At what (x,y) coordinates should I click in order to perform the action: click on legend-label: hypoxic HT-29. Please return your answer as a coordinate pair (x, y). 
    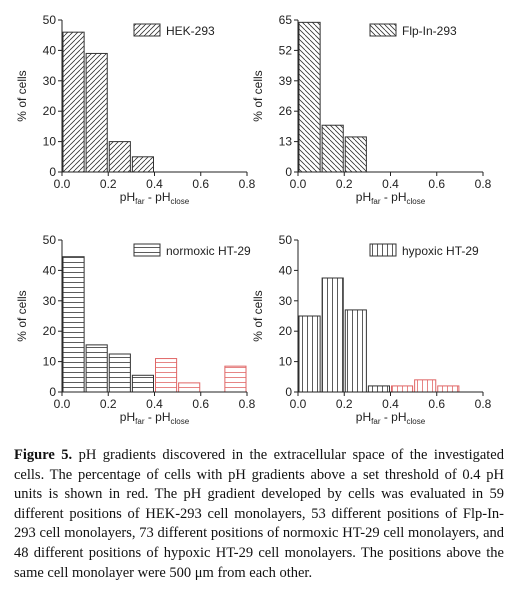
    Looking at the image, I should click on (440, 251).